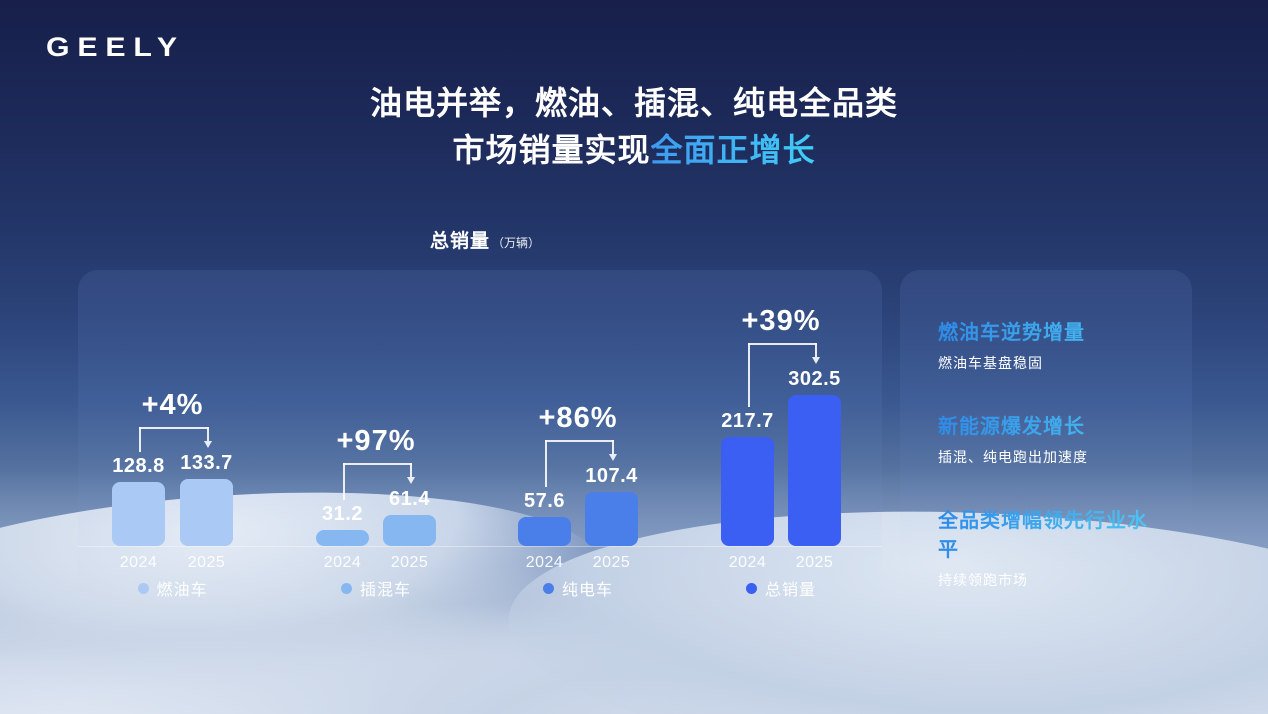 This screenshot has height=714, width=1268. Describe the element at coordinates (516, 243) in the screenshot. I see `chart-heading-unit: （万辆）` at that location.